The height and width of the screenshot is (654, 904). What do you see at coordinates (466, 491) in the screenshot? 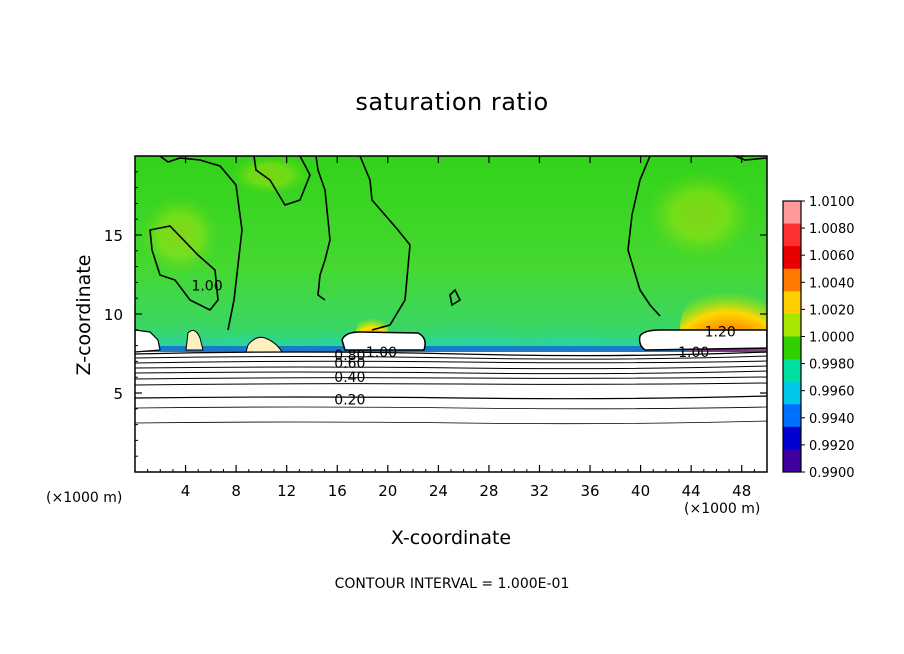
I see `x-axis-tick-labels: 4 8 12 16 20 24 28 32 36 40 44 48` at bounding box center [466, 491].